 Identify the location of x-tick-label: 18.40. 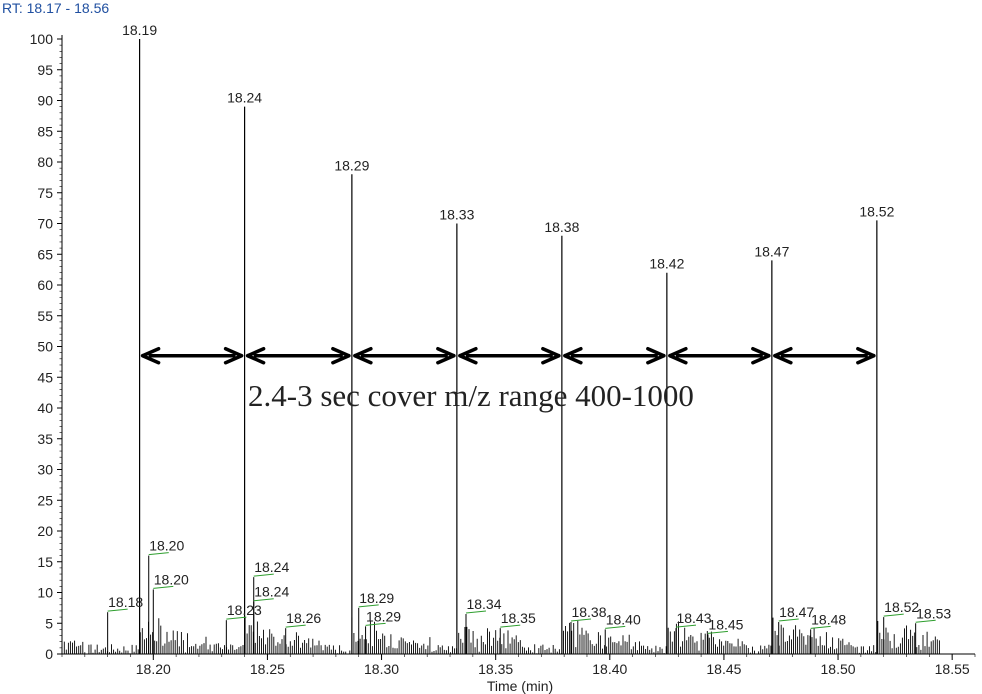
(609, 669).